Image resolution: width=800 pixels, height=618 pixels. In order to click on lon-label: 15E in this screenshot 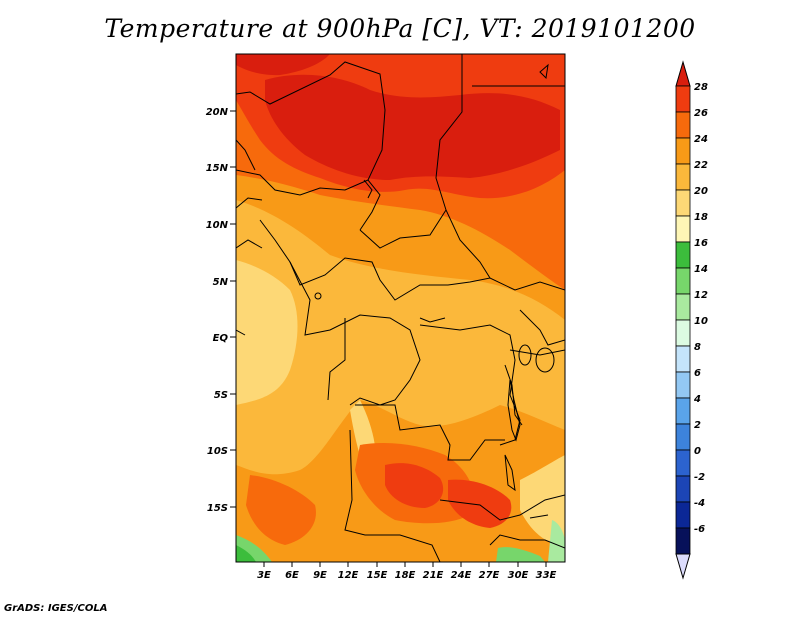, I will do `click(377, 575)`.